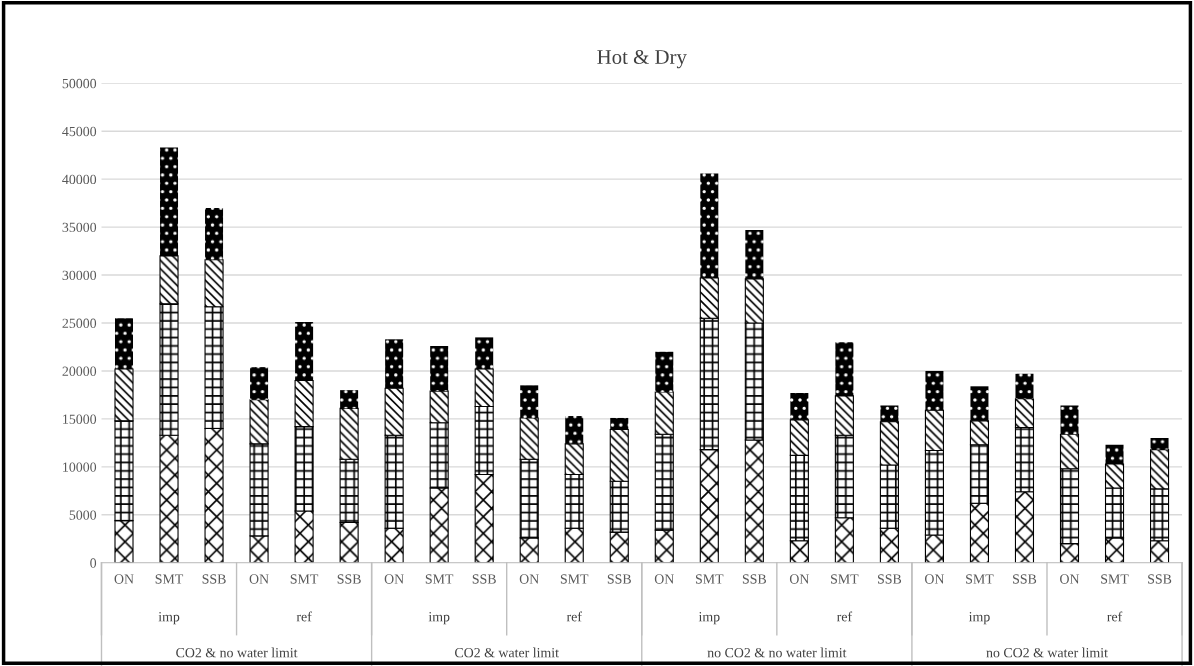 The height and width of the screenshot is (666, 1194). Describe the element at coordinates (80, 467) in the screenshot. I see `y-tick-label: 10000` at that location.